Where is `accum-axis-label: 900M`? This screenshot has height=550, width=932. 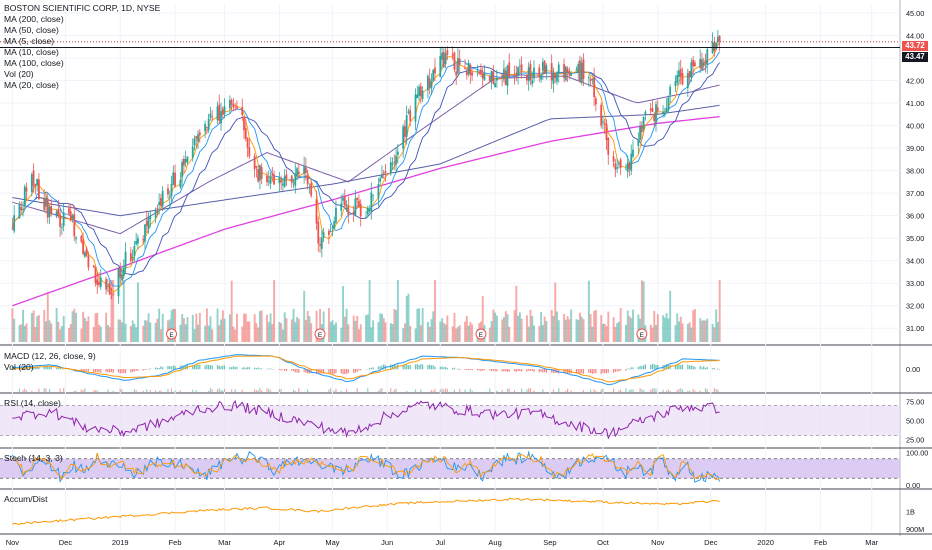 accum-axis-label: 900M is located at coordinates (915, 529).